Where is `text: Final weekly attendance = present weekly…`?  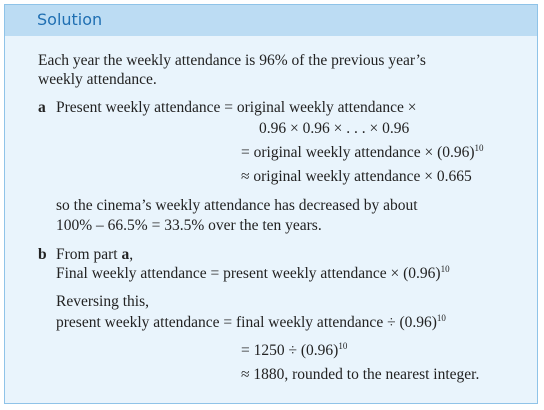
text: Final weekly attendance = present weekly… is located at coordinates (248, 273).